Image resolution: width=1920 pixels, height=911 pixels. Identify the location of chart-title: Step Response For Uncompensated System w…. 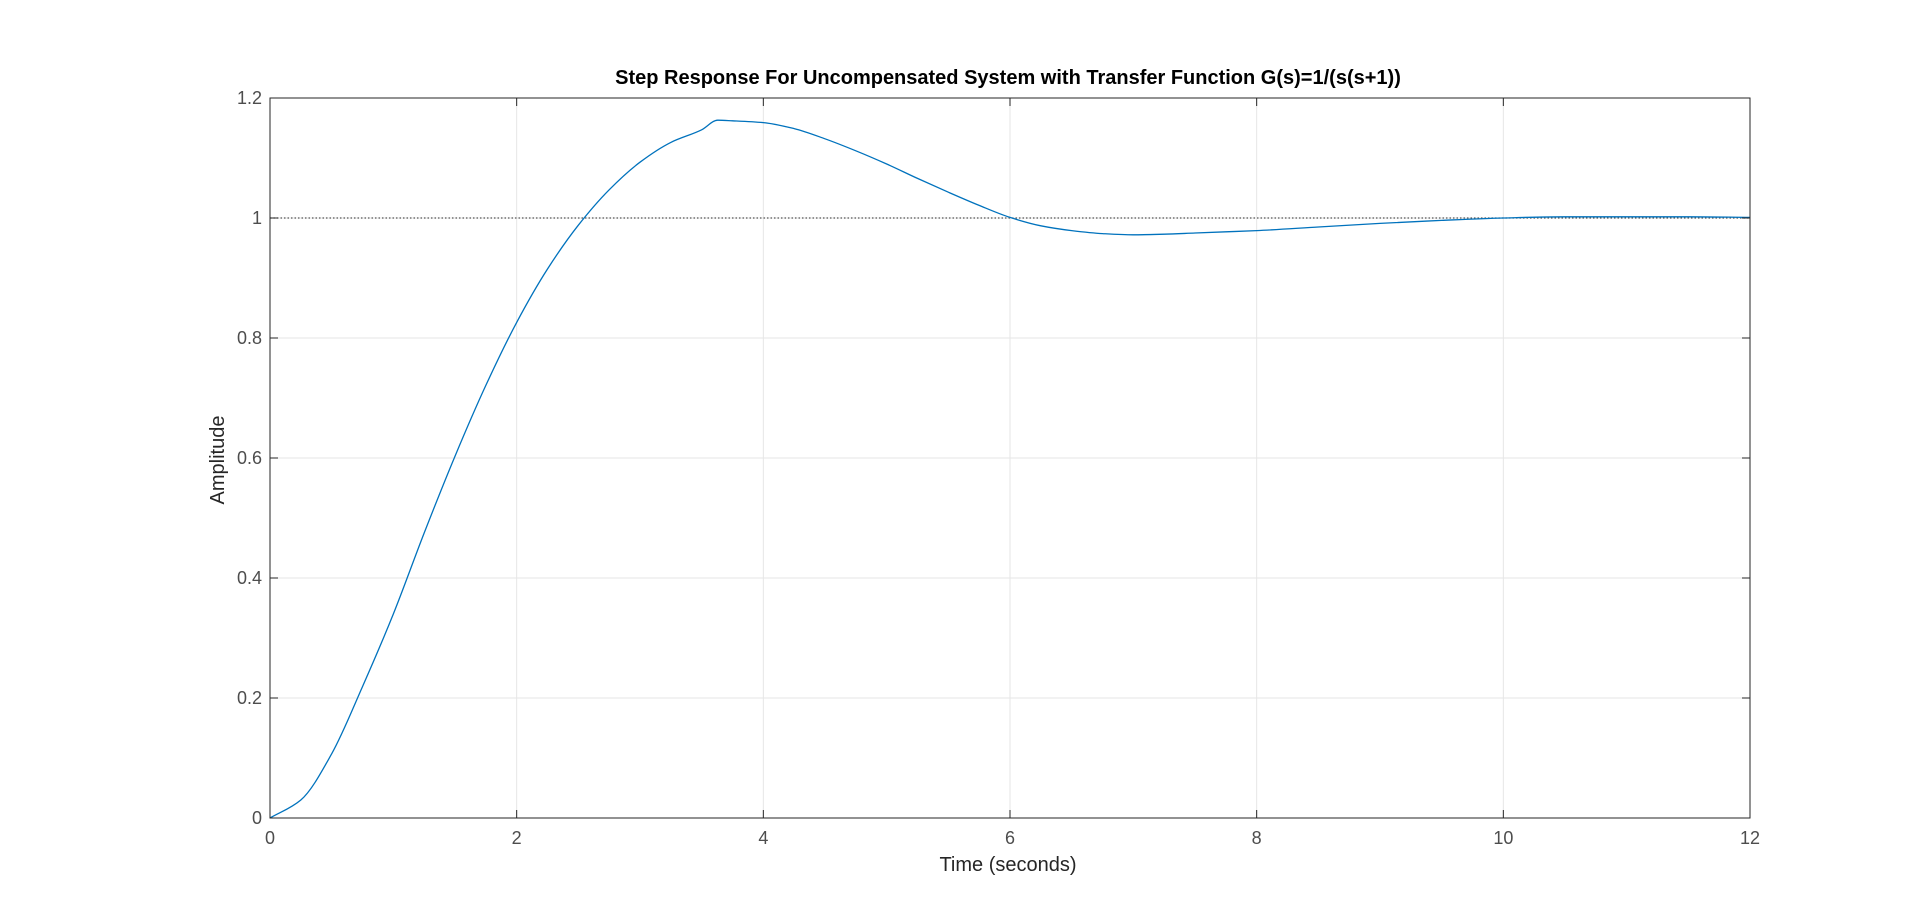
(1008, 78).